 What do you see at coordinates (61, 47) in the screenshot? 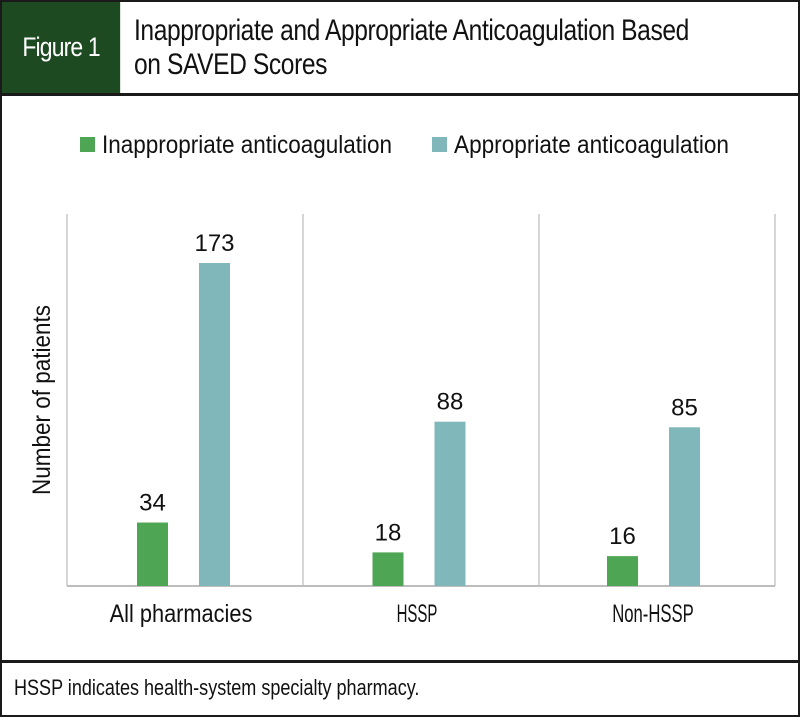
I see `figure-label: Figure 1` at bounding box center [61, 47].